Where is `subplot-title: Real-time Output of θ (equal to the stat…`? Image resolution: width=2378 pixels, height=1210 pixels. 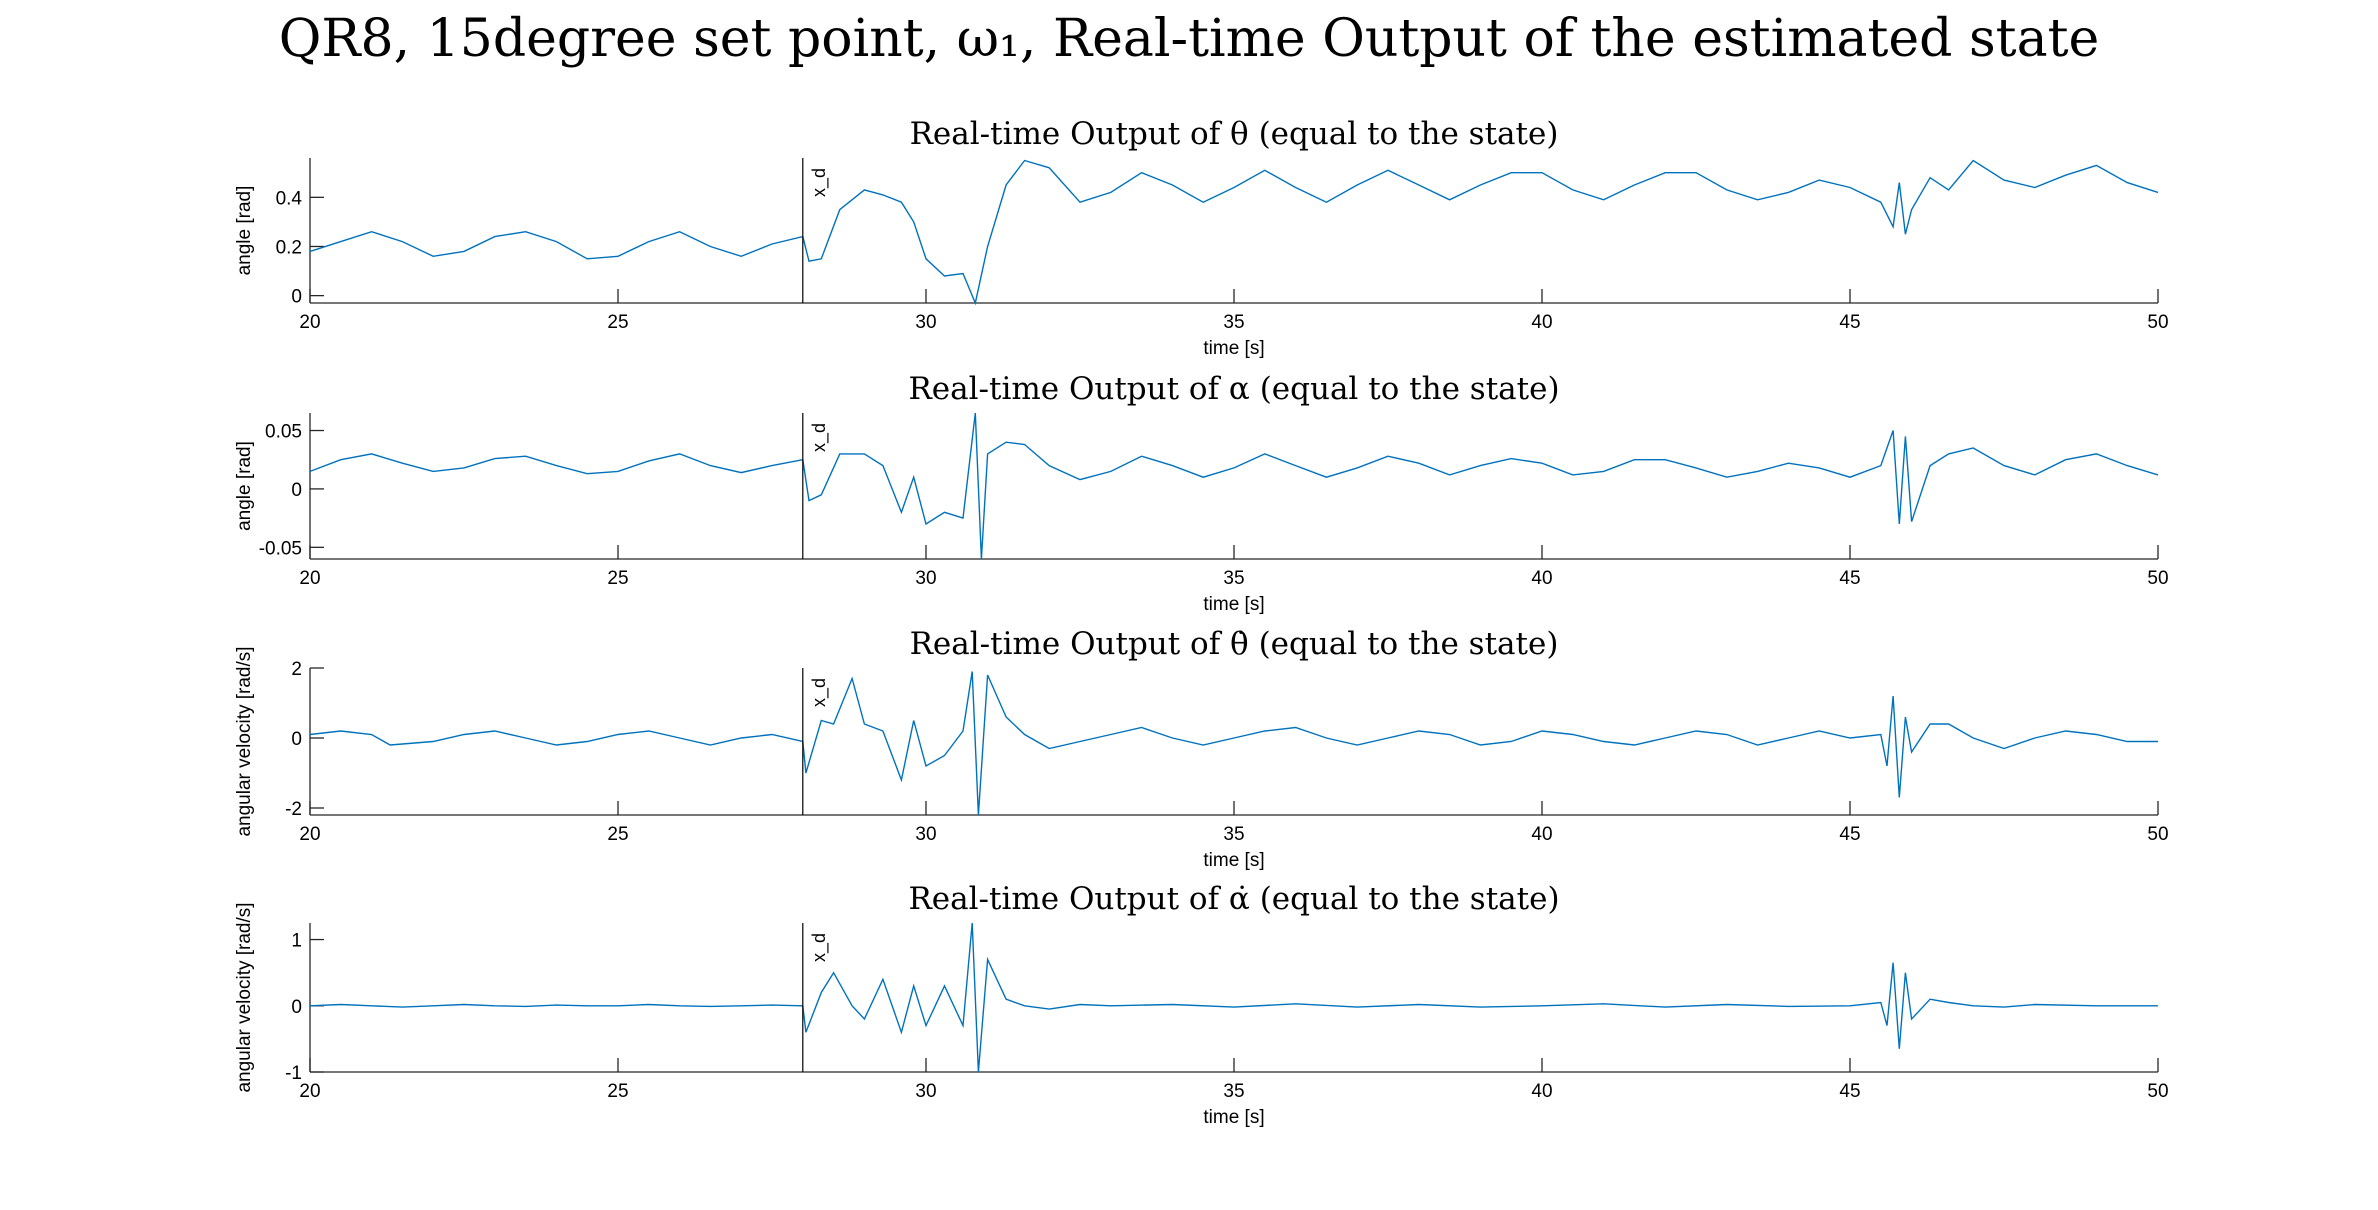
subplot-title: Real-time Output of θ (equal to the stat… is located at coordinates (1234, 134).